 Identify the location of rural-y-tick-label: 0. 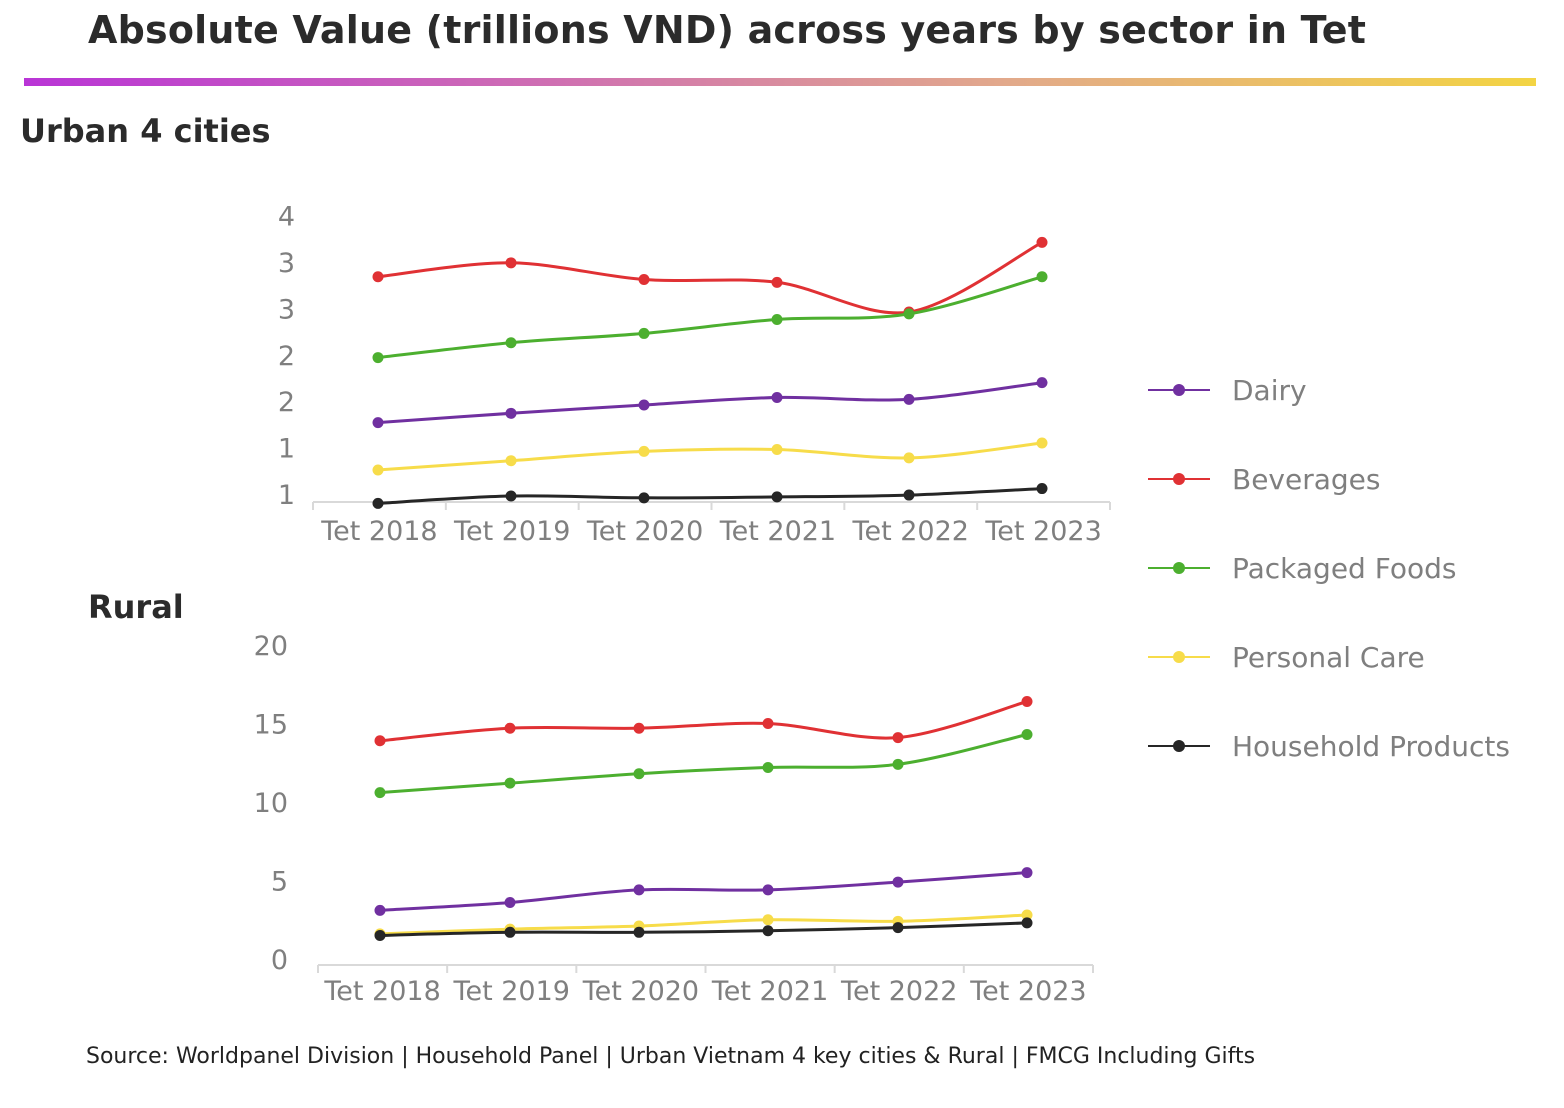
(279, 960).